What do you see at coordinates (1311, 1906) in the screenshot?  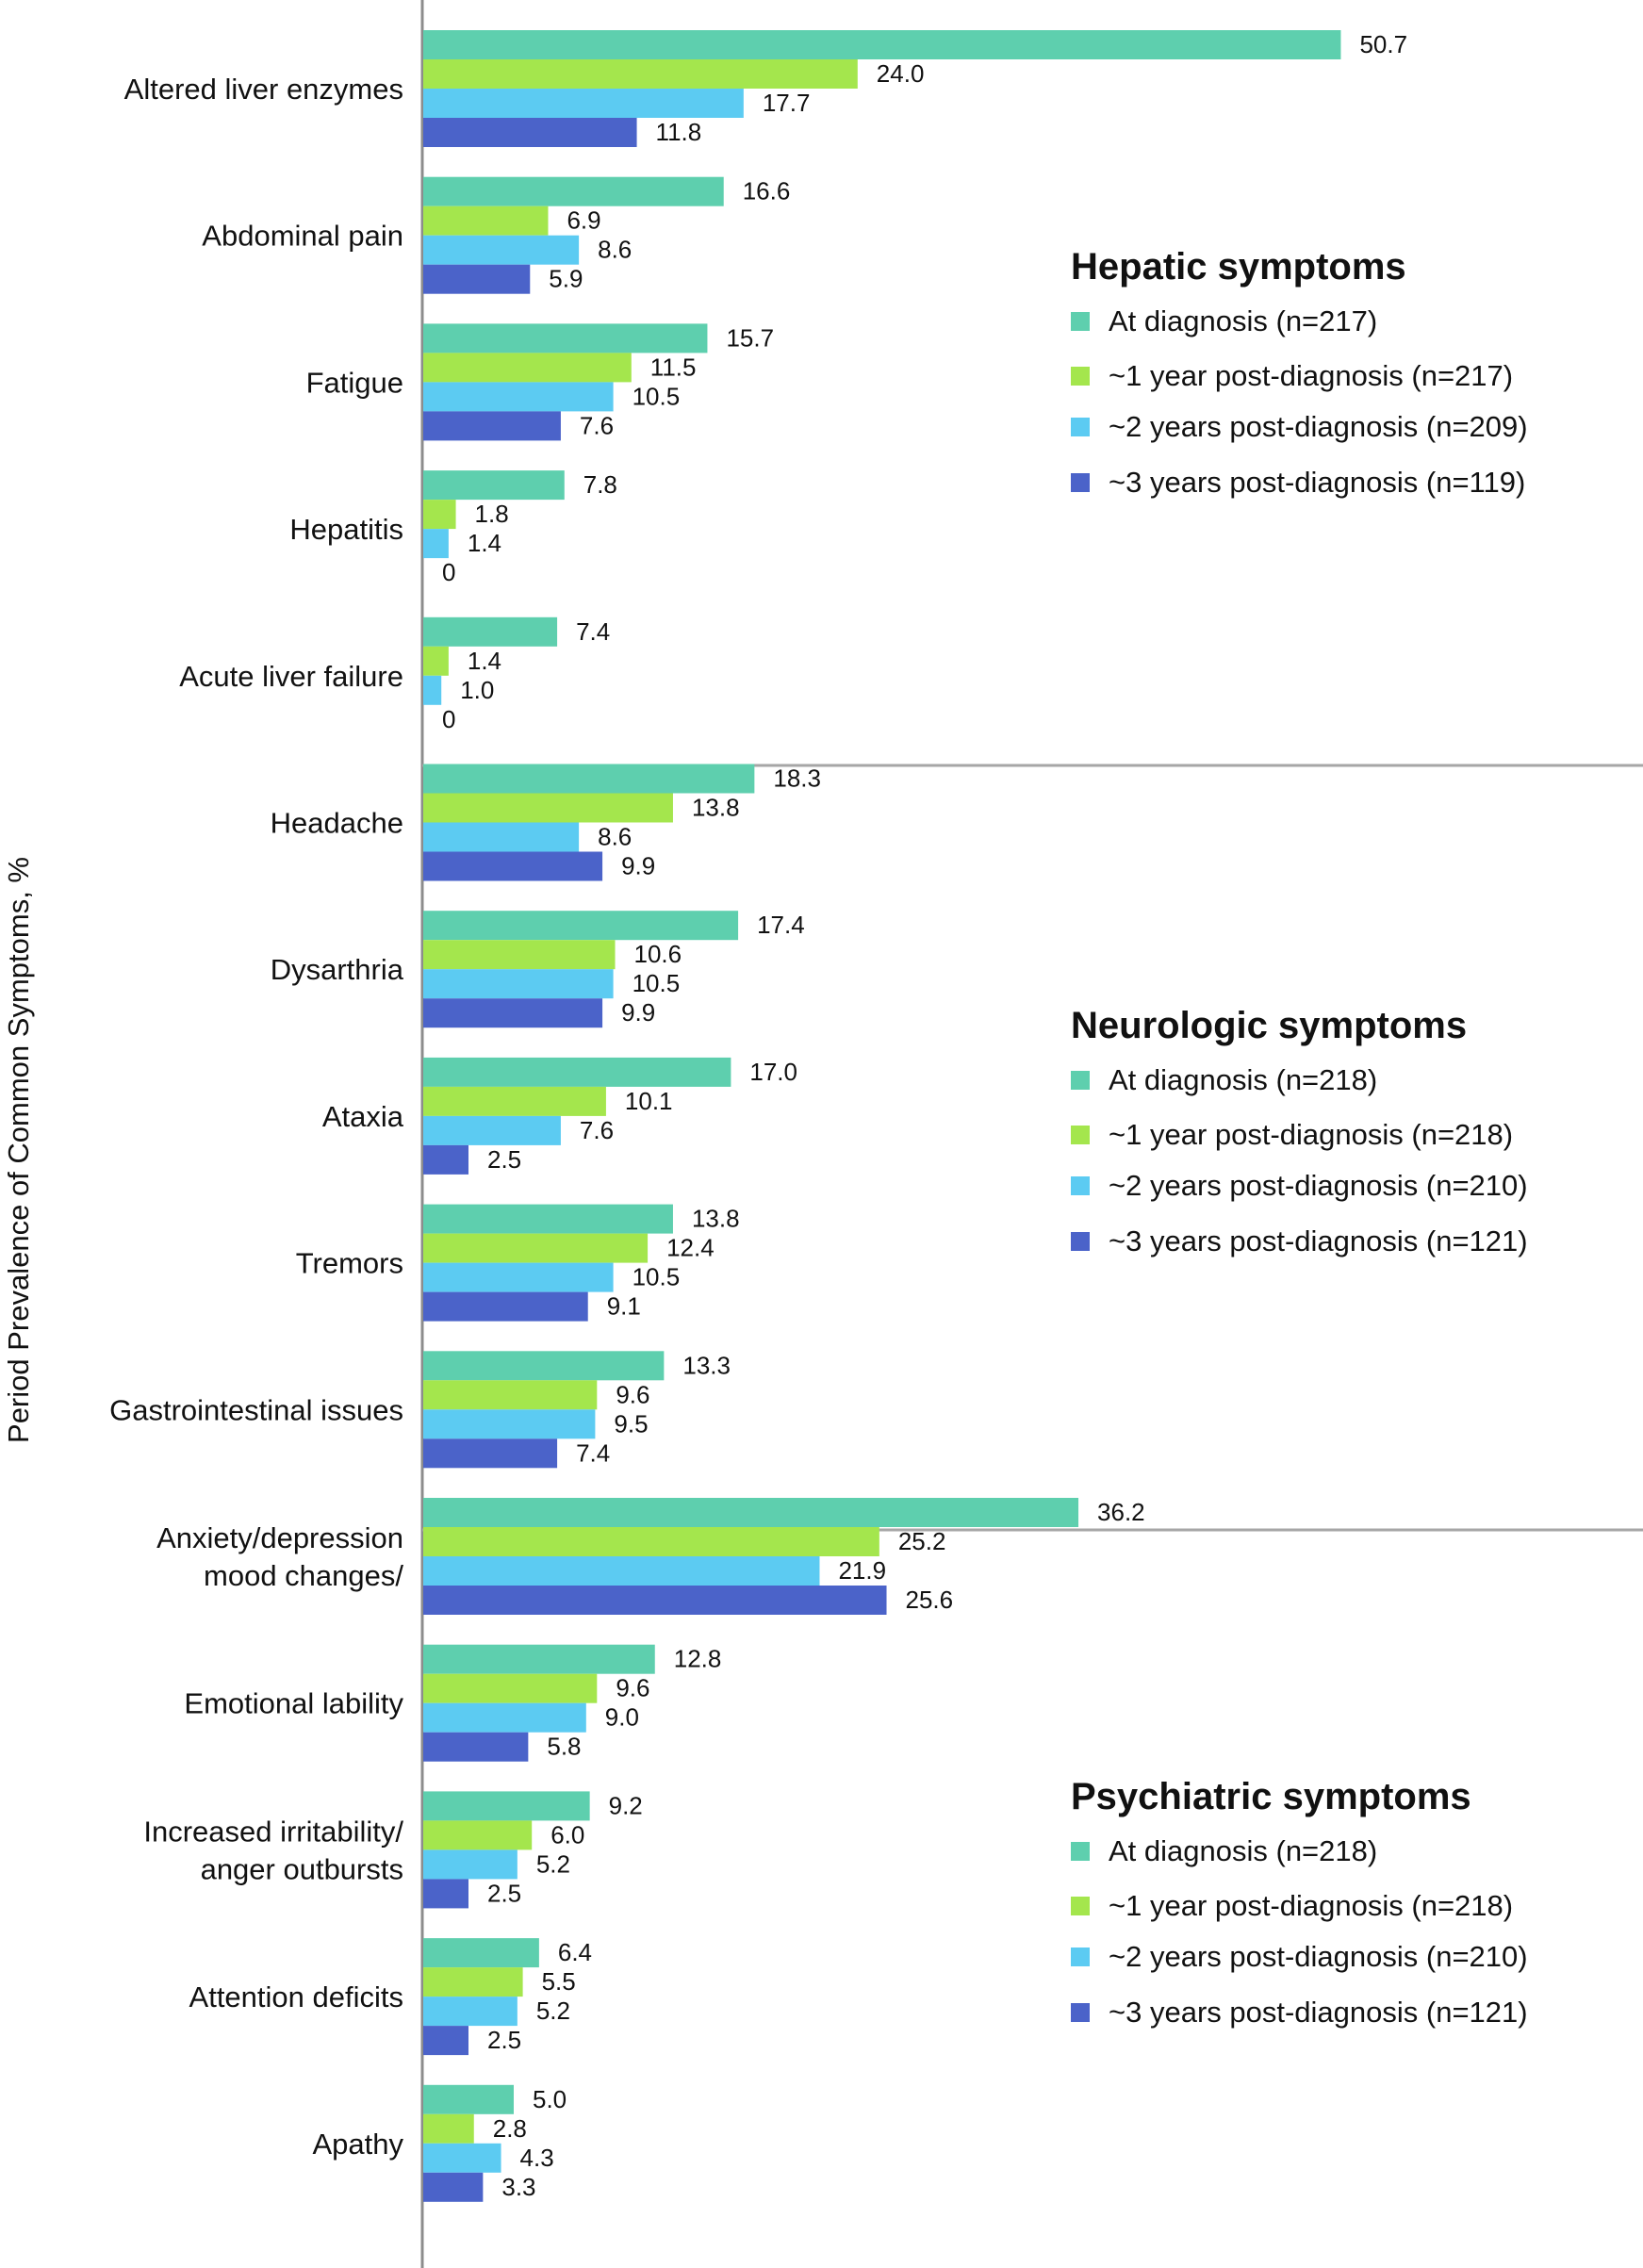 I see `legend-entry: ~1 year post-diagnosis (n=218)` at bounding box center [1311, 1906].